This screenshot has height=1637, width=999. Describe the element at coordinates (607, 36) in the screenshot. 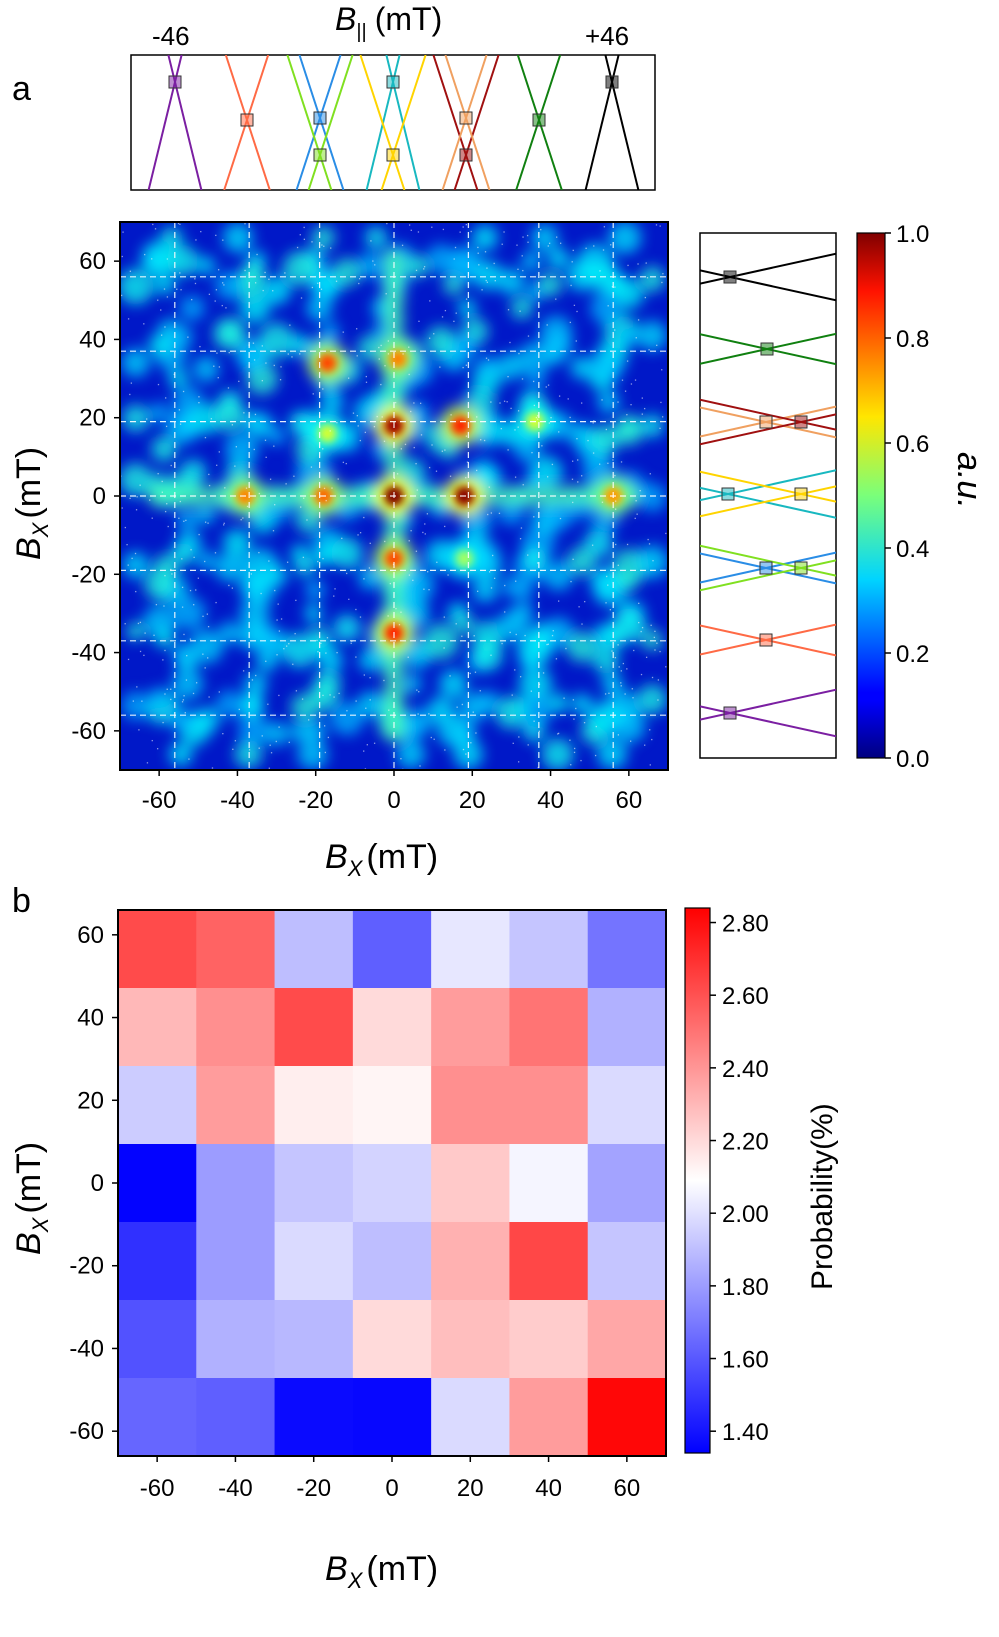

I see `top-axis-right-label: +46` at that location.